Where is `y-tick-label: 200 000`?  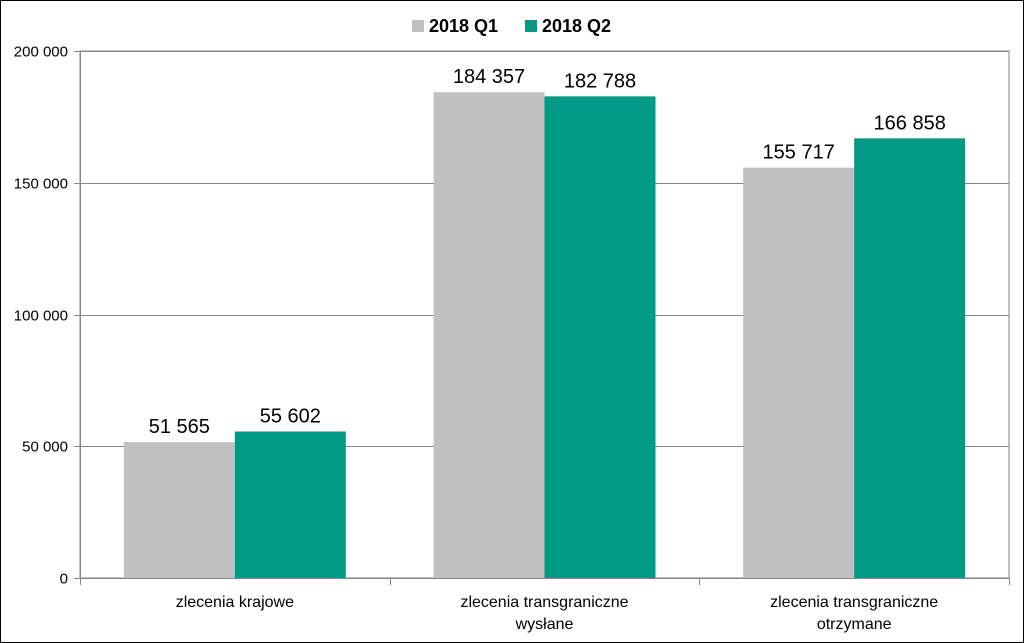 y-tick-label: 200 000 is located at coordinates (41, 52).